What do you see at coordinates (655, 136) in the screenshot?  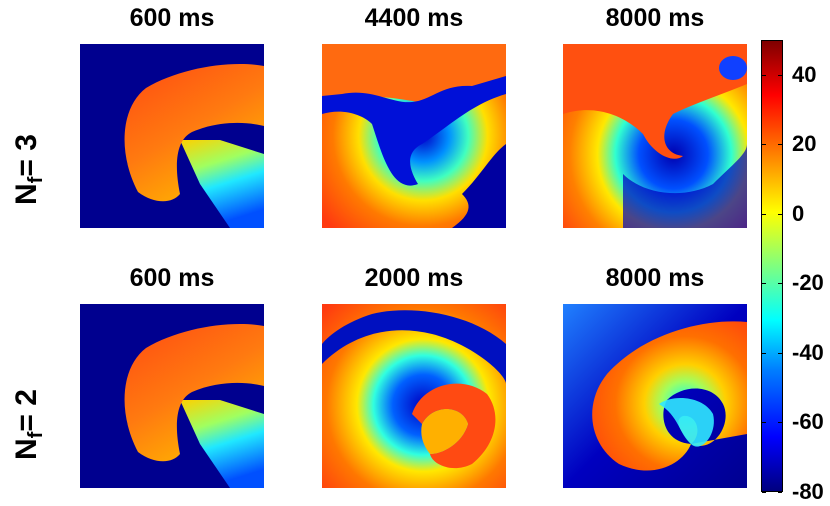 I see `simulation-panel-r1c3` at bounding box center [655, 136].